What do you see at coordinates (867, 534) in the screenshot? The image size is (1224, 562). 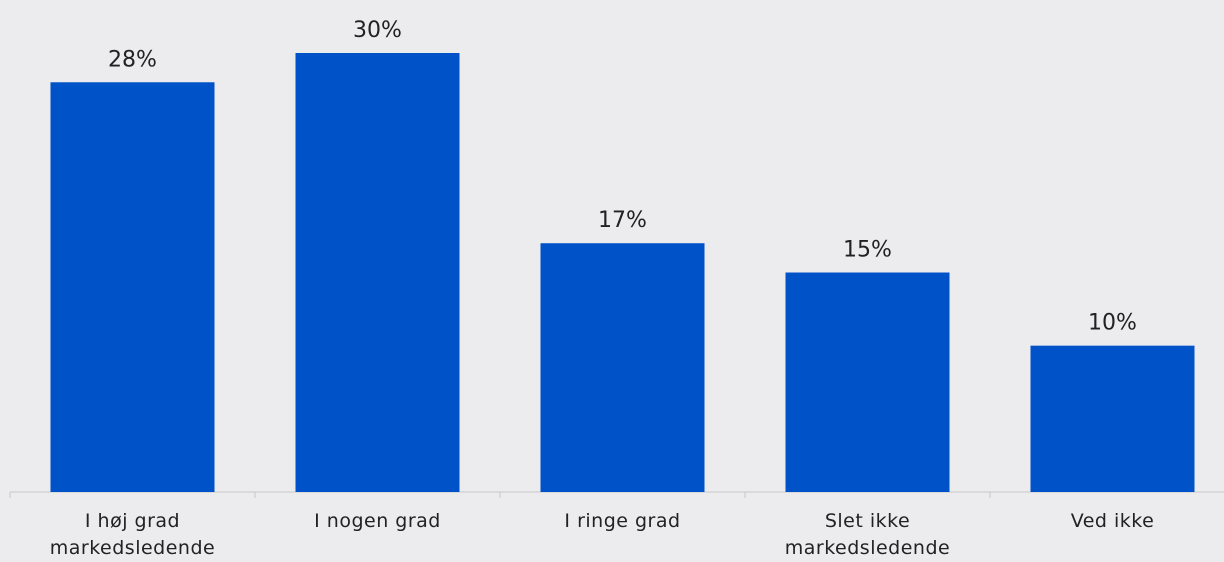 I see `x-tick-label: Slet ikke markedsledende` at bounding box center [867, 534].